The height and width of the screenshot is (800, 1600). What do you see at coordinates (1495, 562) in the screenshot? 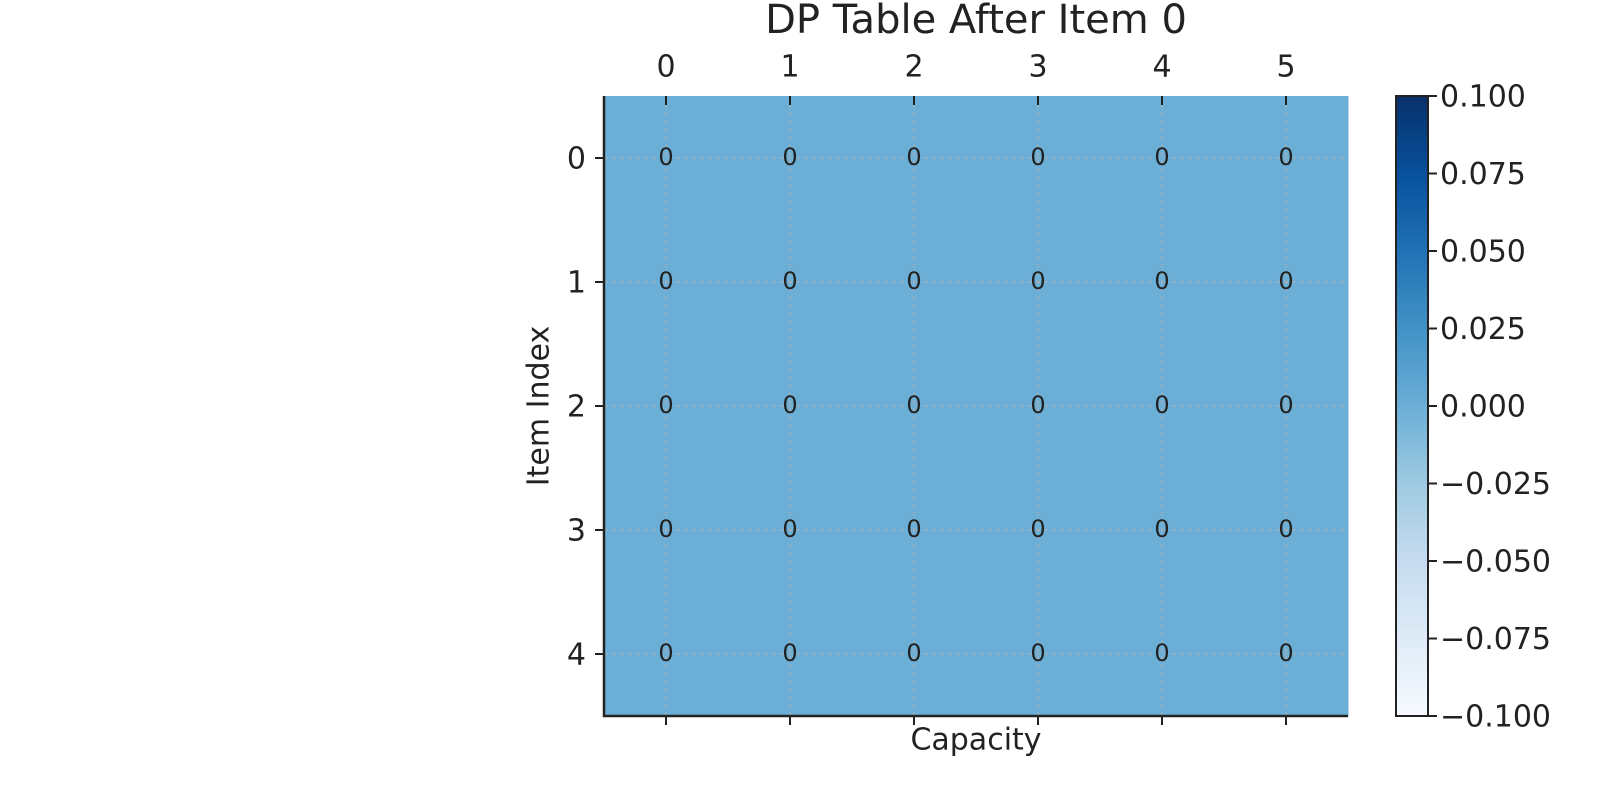
I see `colorbar-tick-label: −0.050` at bounding box center [1495, 562].